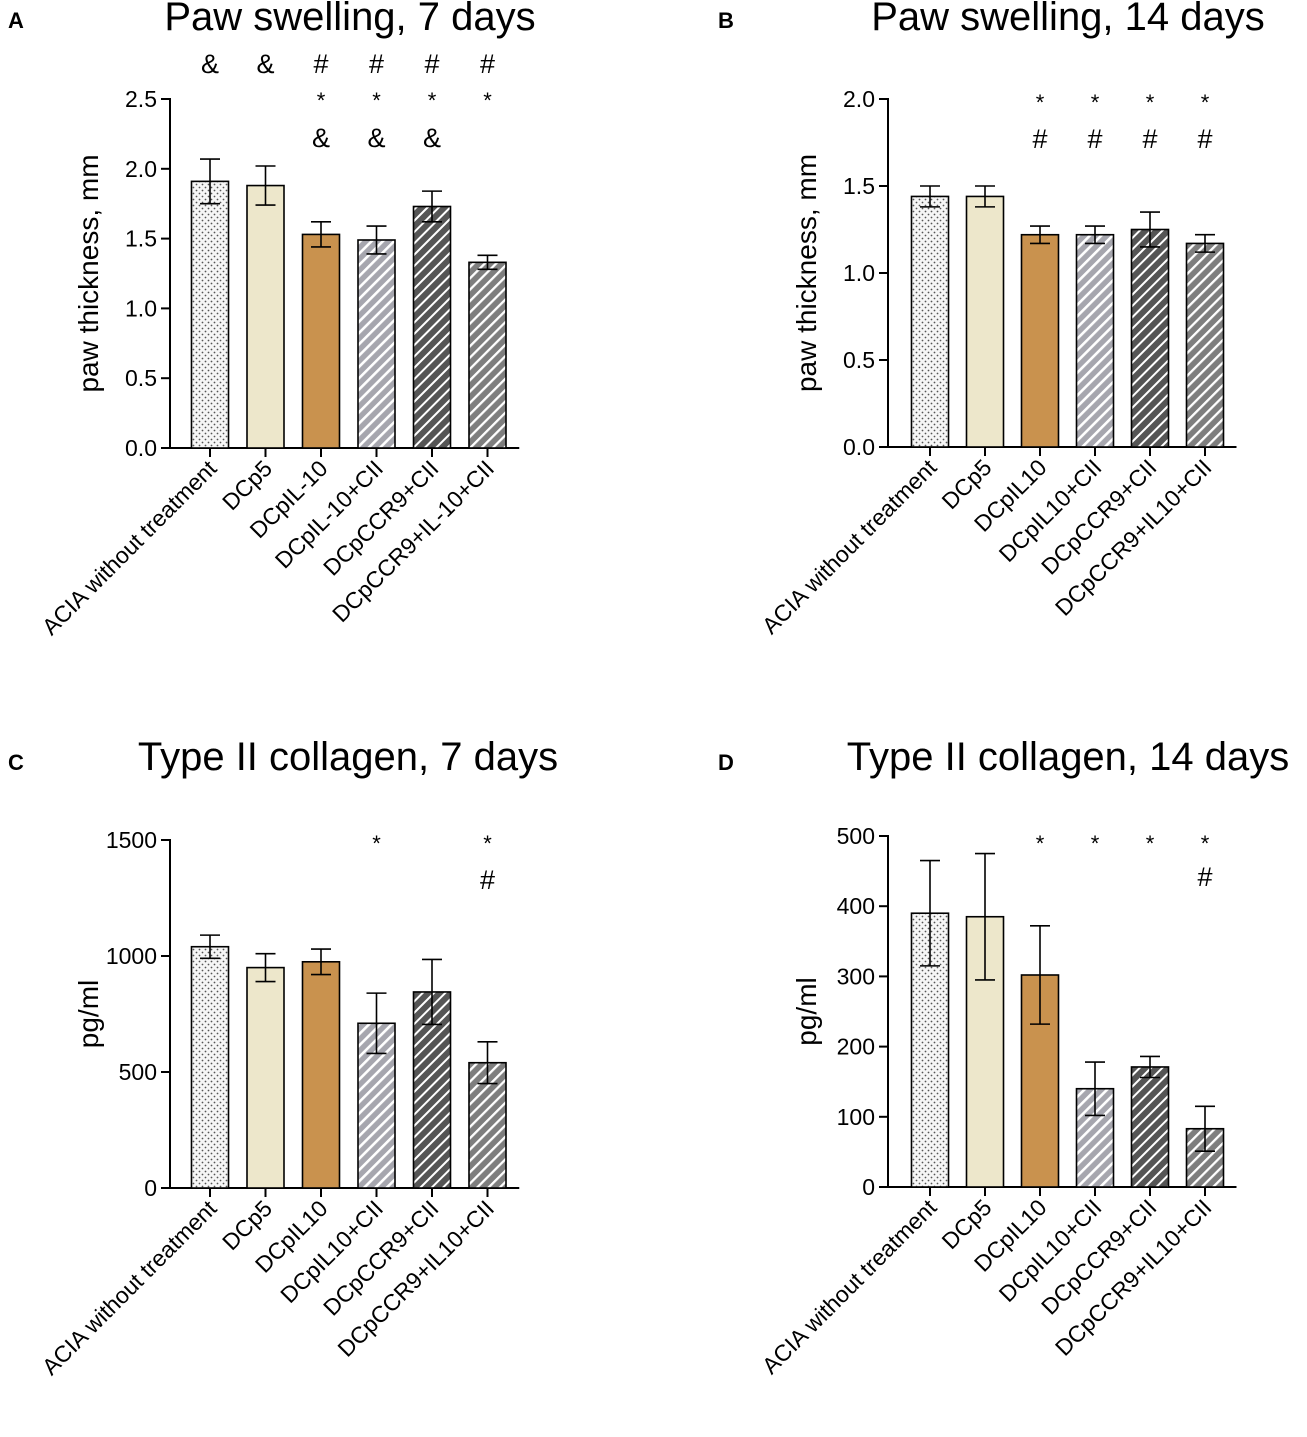 The width and height of the screenshot is (1307, 1437). I want to click on chart-title: Paw swelling, 14 days, so click(1068, 19).